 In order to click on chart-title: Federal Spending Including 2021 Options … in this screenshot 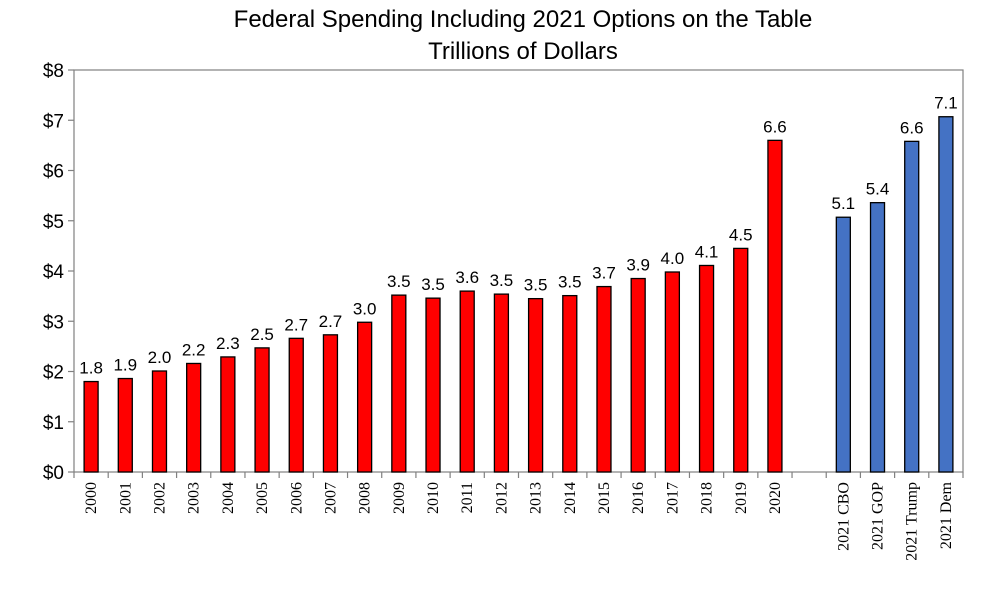, I will do `click(523, 19)`.